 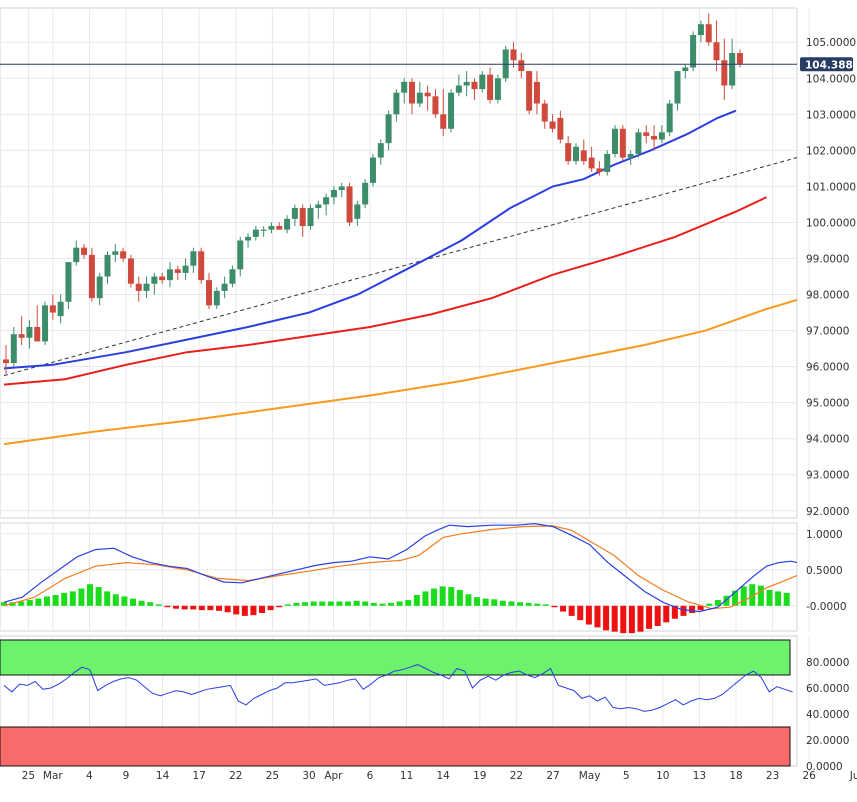 I want to click on rsi-y-tick-label: 20.0000, so click(x=827, y=741).